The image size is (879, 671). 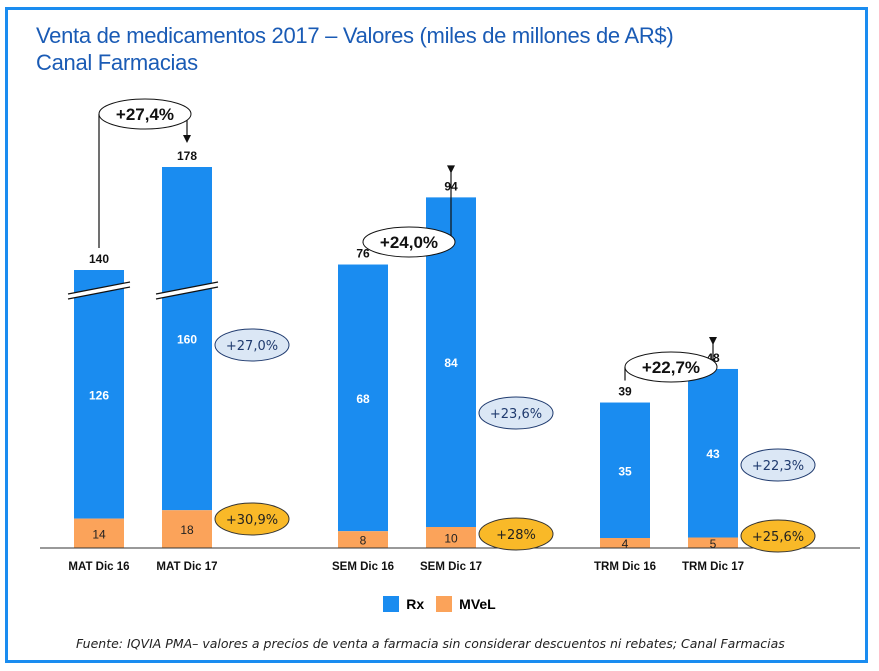 What do you see at coordinates (363, 254) in the screenshot?
I see `data-label-total: 76` at bounding box center [363, 254].